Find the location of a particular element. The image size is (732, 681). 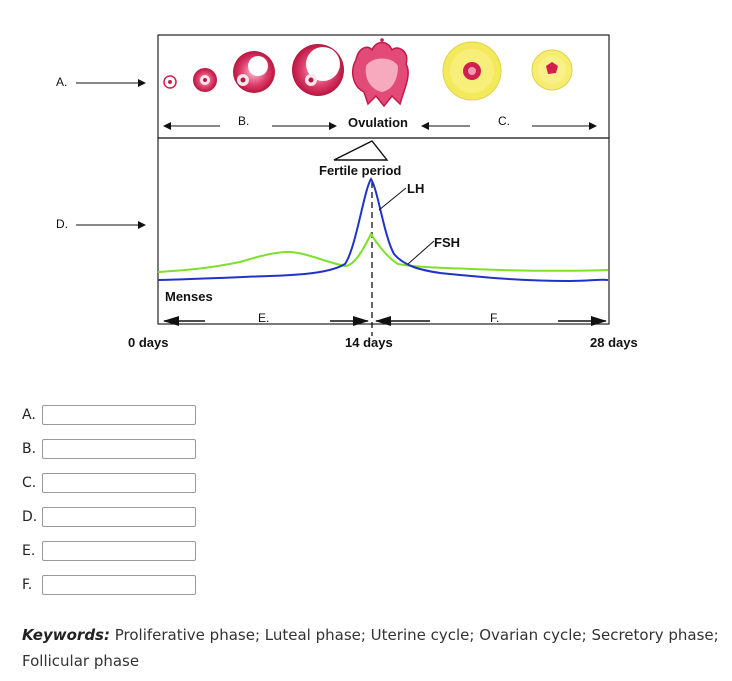

menses-label: Menses is located at coordinates (189, 296).